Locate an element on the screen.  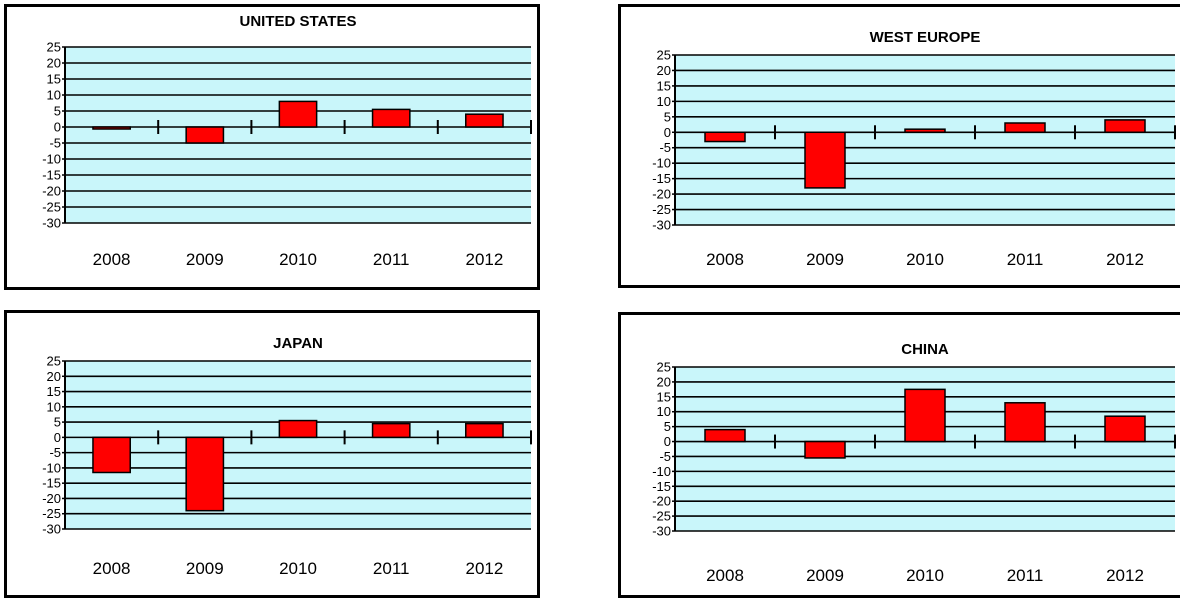
chart-title: UNITED STATES is located at coordinates (298, 21).